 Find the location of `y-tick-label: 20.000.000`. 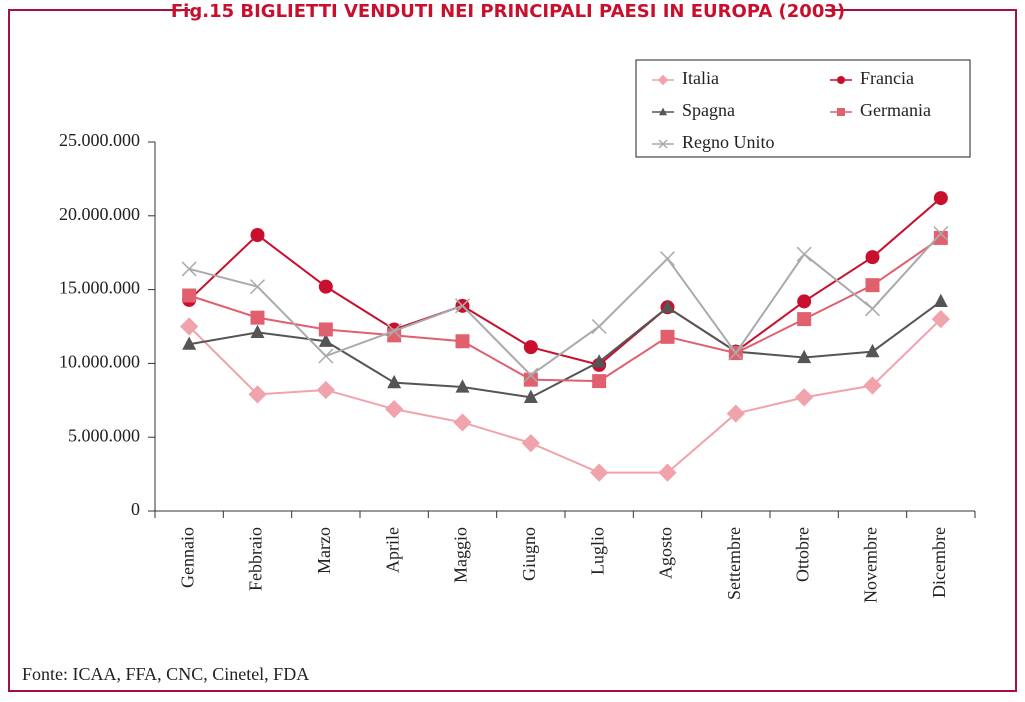

y-tick-label: 20.000.000 is located at coordinates (99, 214).